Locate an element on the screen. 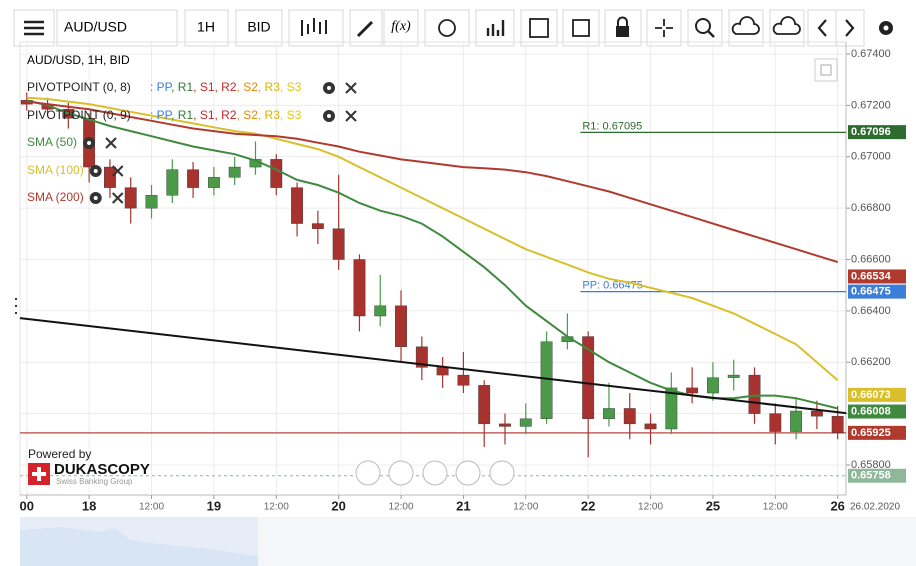 Image resolution: width=916 pixels, height=566 pixels. function-icon: f(x) is located at coordinates (401, 26).